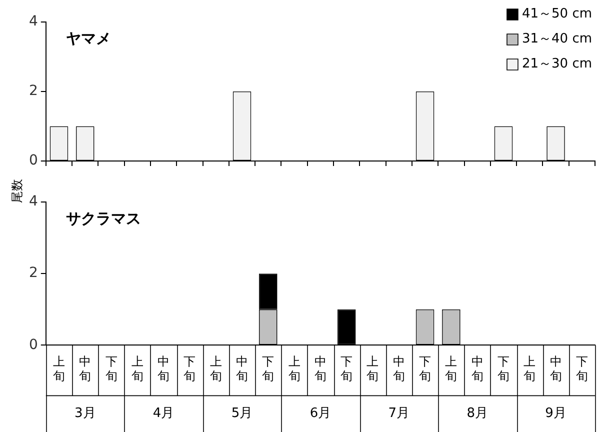 The width and height of the screenshot is (603, 432). I want to click on text: 4月, so click(163, 413).